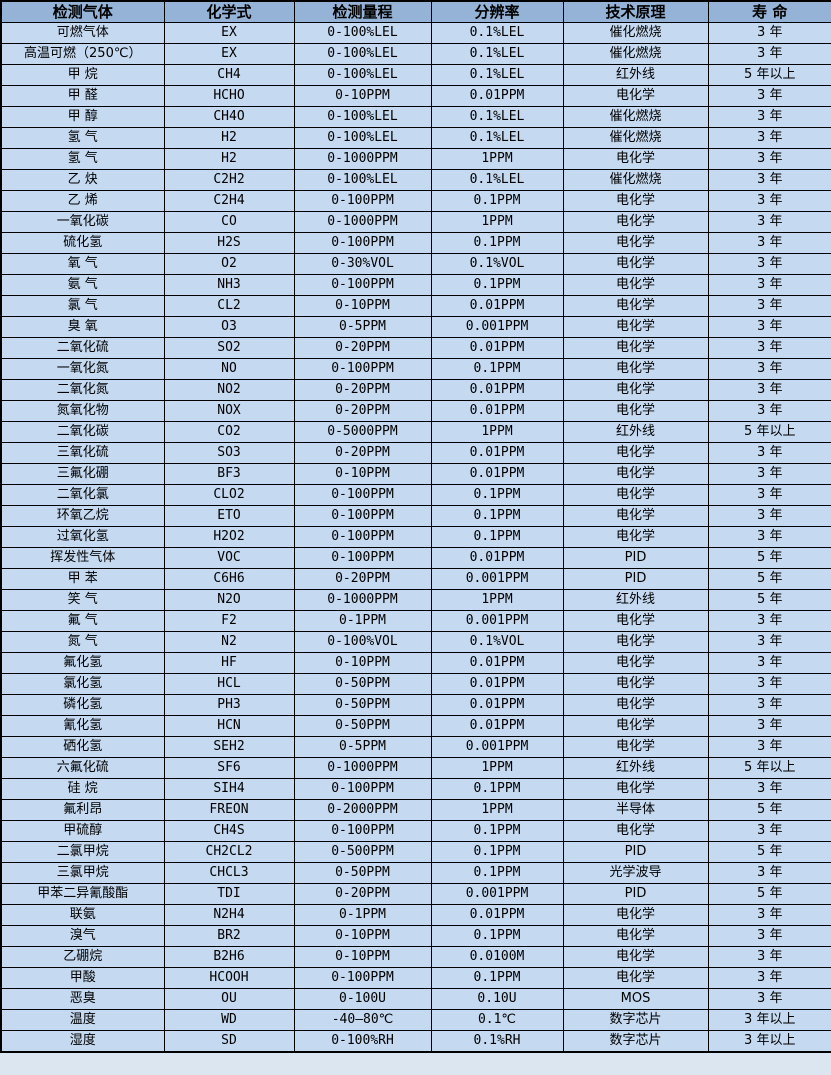  Describe the element at coordinates (82, 915) in the screenshot. I see `cell-gas: 联氨` at that location.